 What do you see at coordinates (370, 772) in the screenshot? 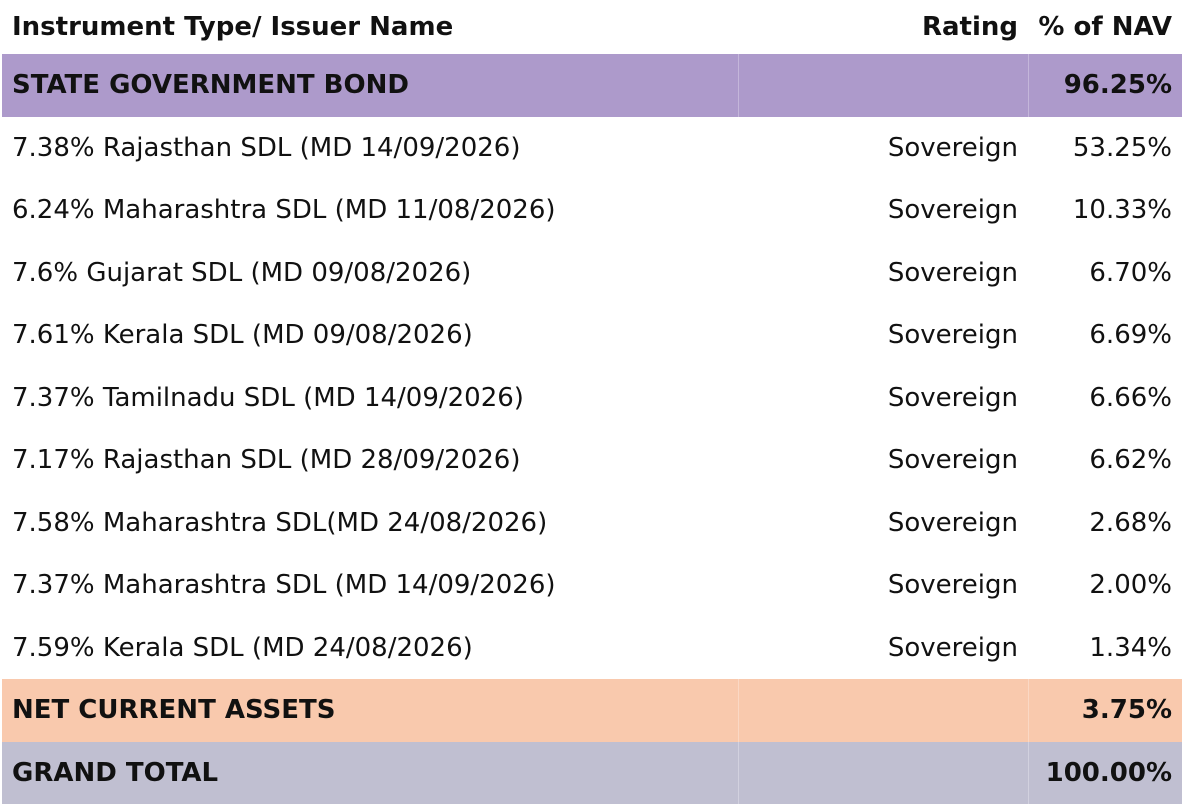
I see `summary-name: GRAND TOTAL` at bounding box center [370, 772].